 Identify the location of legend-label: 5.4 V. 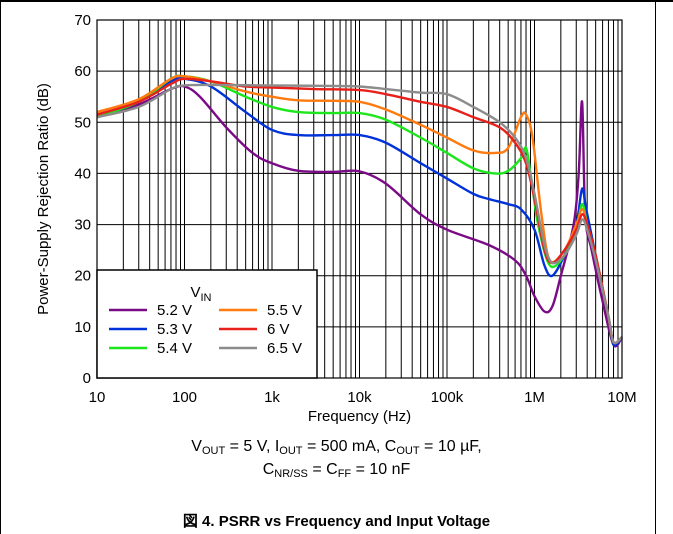
(174, 348).